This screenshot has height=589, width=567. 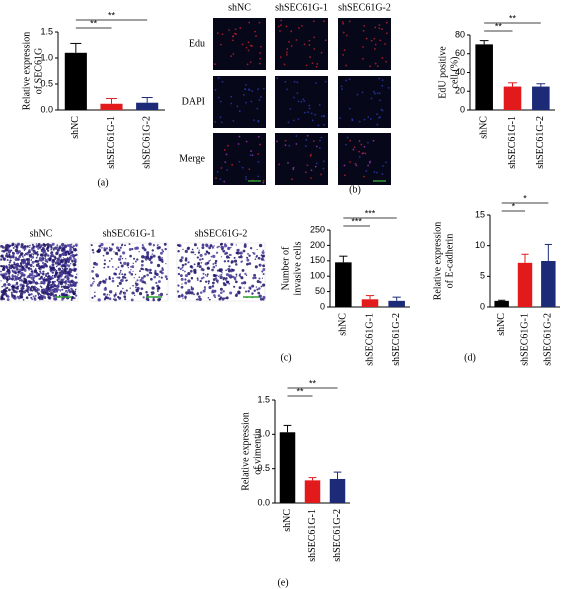 I want to click on y-tick-label: 40, so click(x=460, y=72).